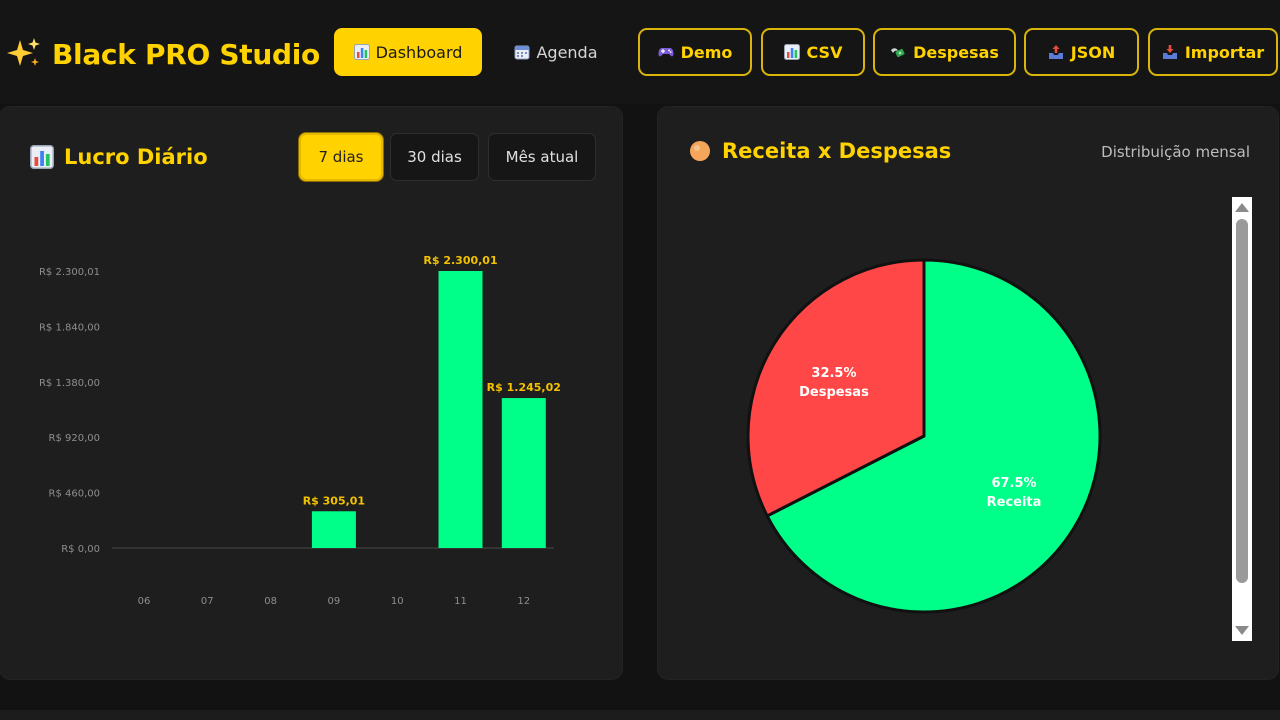 Image resolution: width=1280 pixels, height=720 pixels. I want to click on range-current-month-button: Mês atual, so click(542, 157).